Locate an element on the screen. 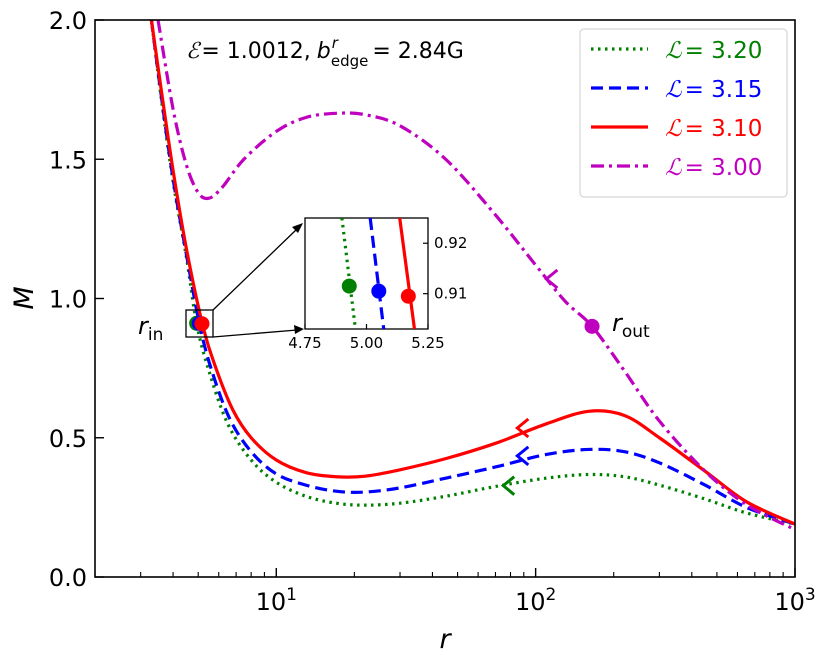 This screenshot has width=830, height=661. inset-y-tick-label: 0.91 is located at coordinates (450, 294).